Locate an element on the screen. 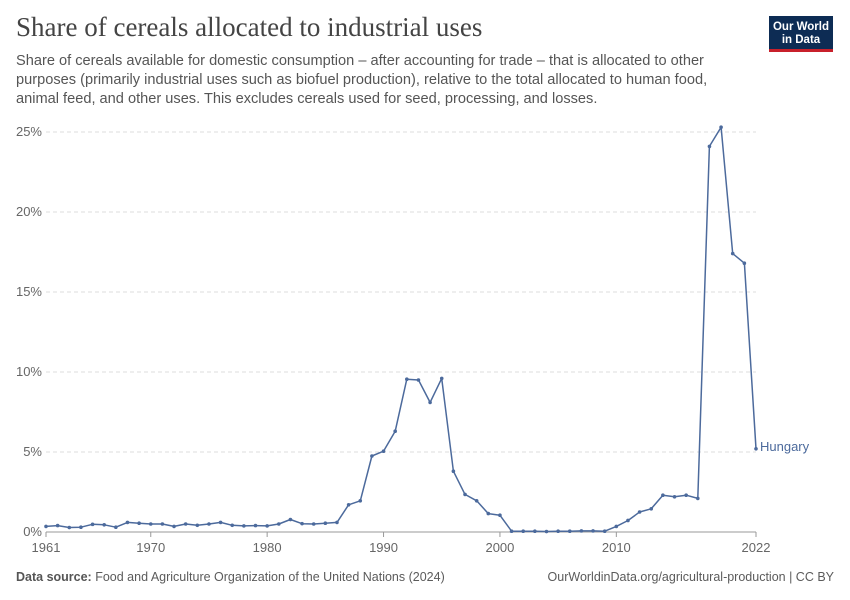 The image size is (850, 600). x-tick-label: 1961 is located at coordinates (46, 547).